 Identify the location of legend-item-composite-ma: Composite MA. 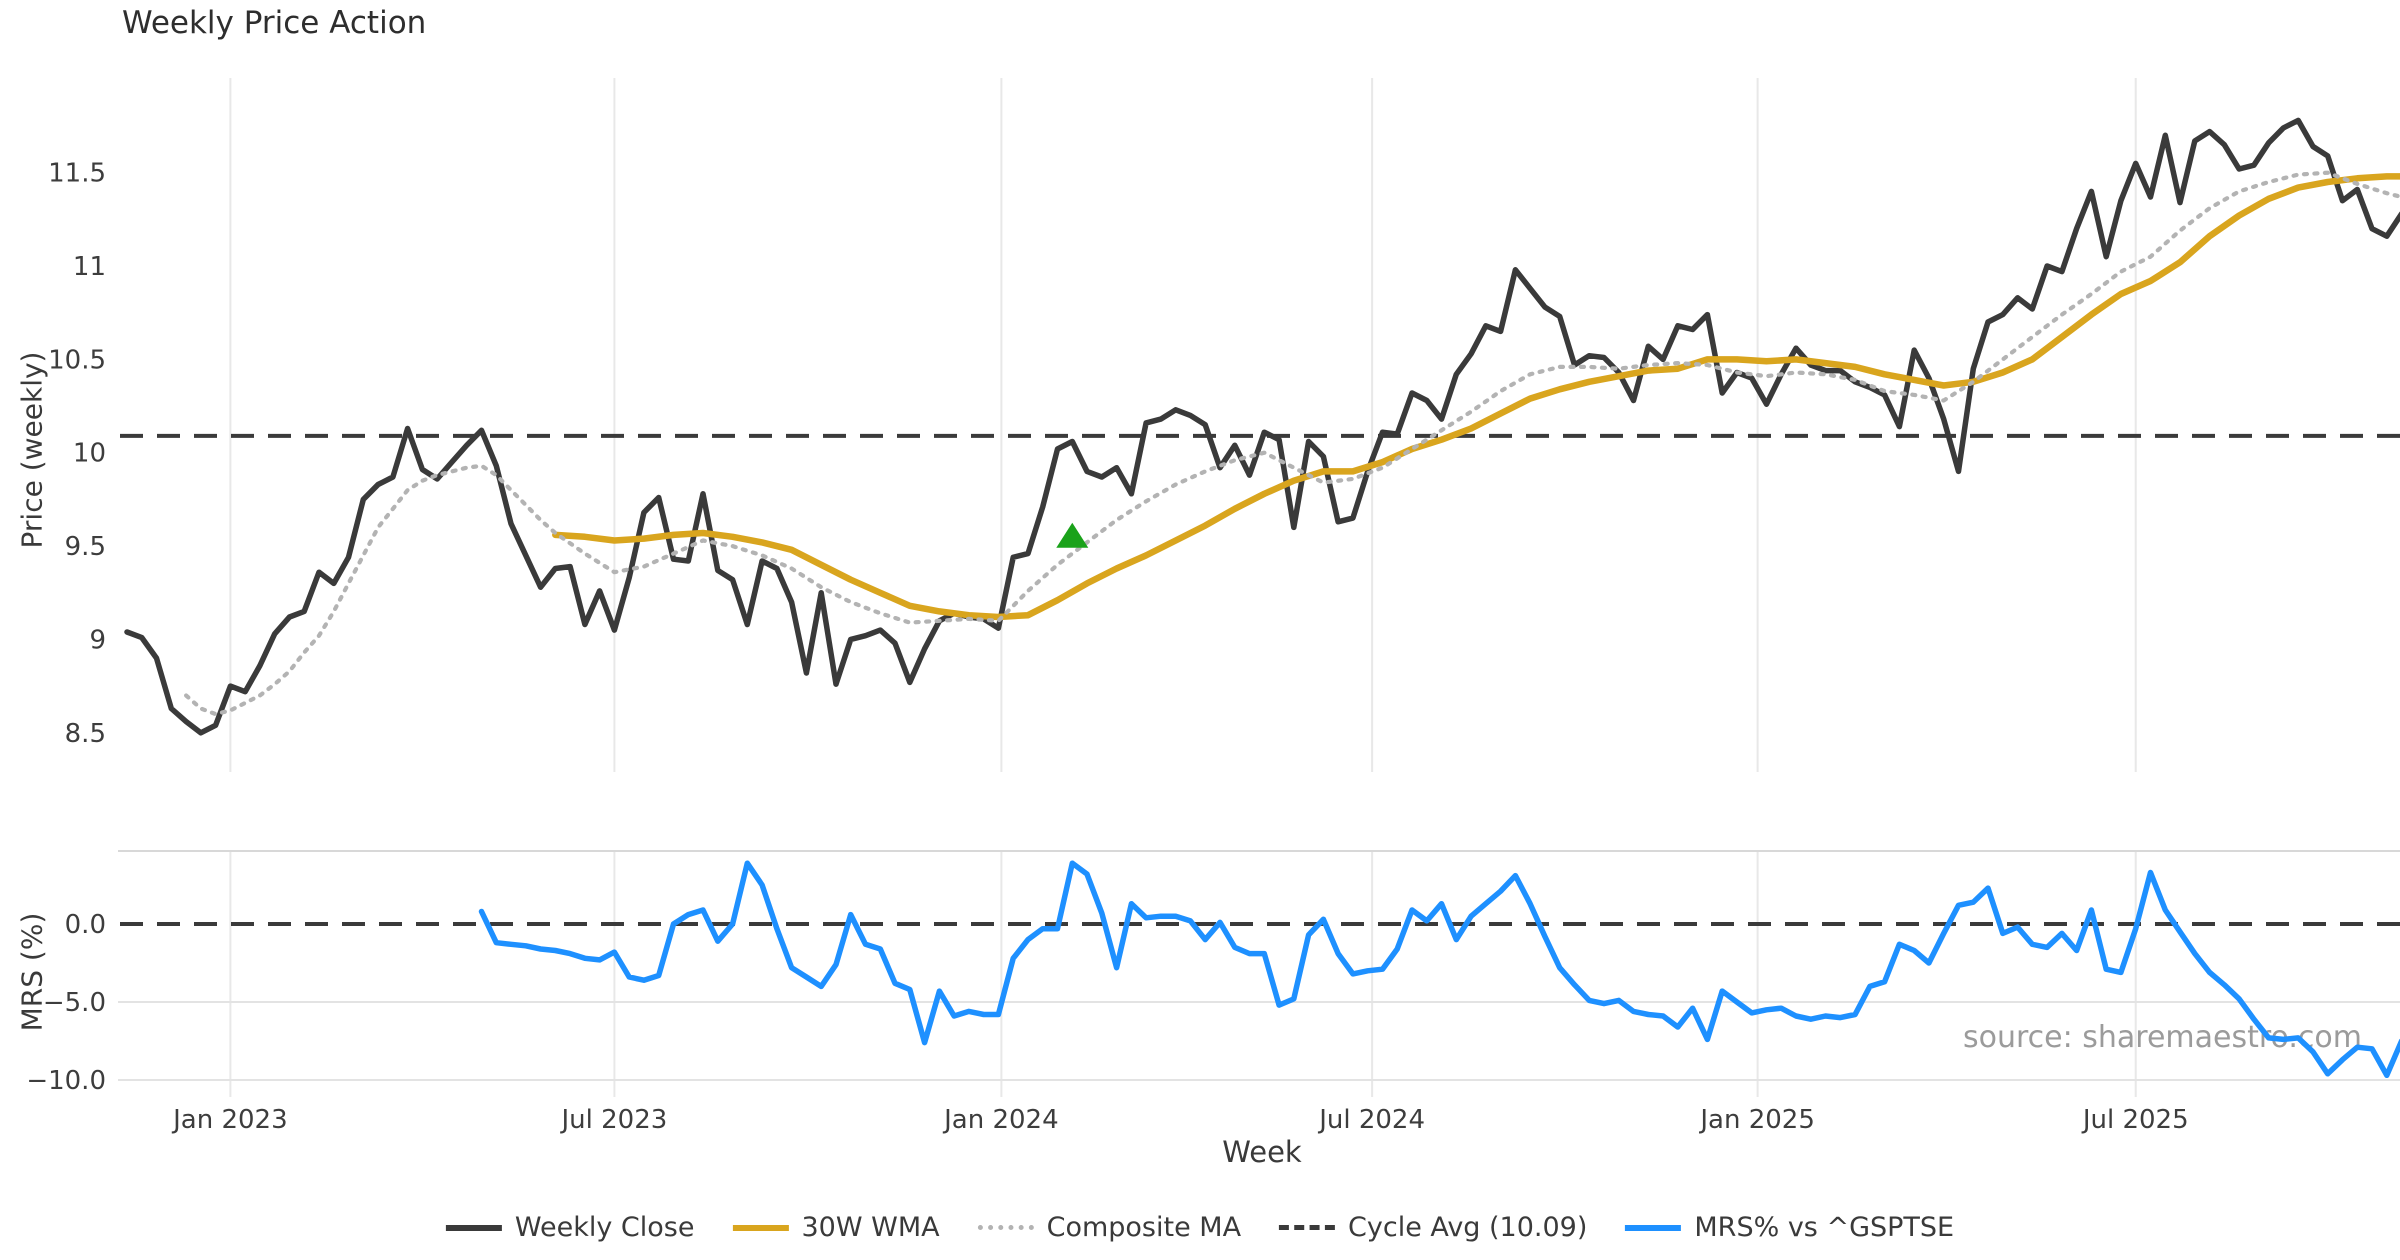
(1109, 1227).